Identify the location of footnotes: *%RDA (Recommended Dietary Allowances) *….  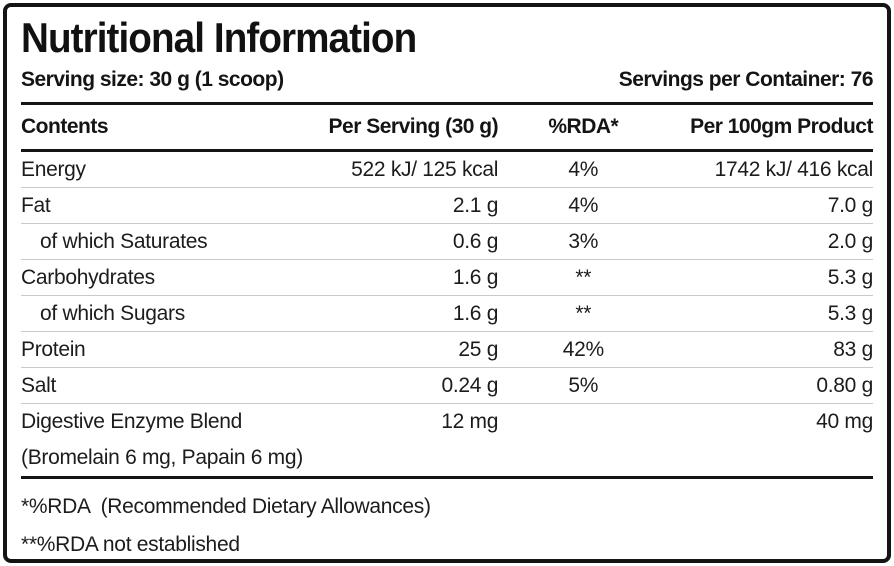
(447, 519).